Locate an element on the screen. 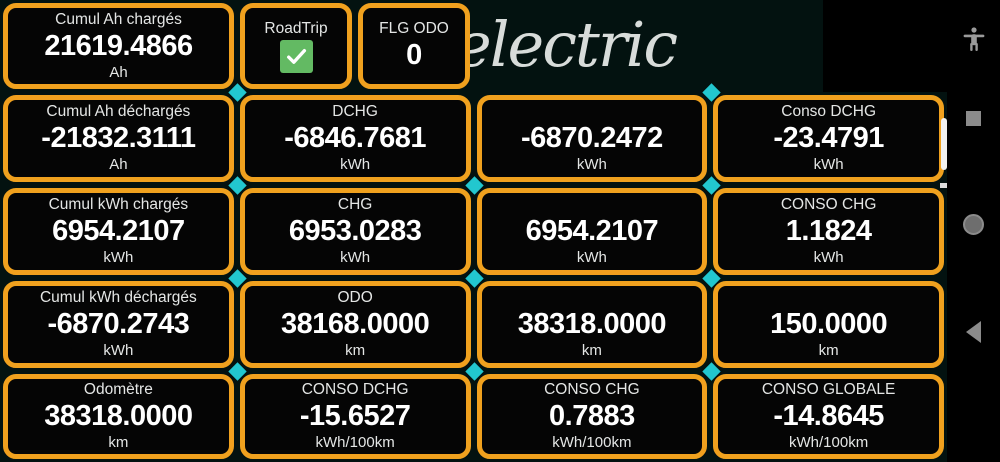  metric-card: Cumul kWh chargés 6954.2107 kWh is located at coordinates (118, 231).